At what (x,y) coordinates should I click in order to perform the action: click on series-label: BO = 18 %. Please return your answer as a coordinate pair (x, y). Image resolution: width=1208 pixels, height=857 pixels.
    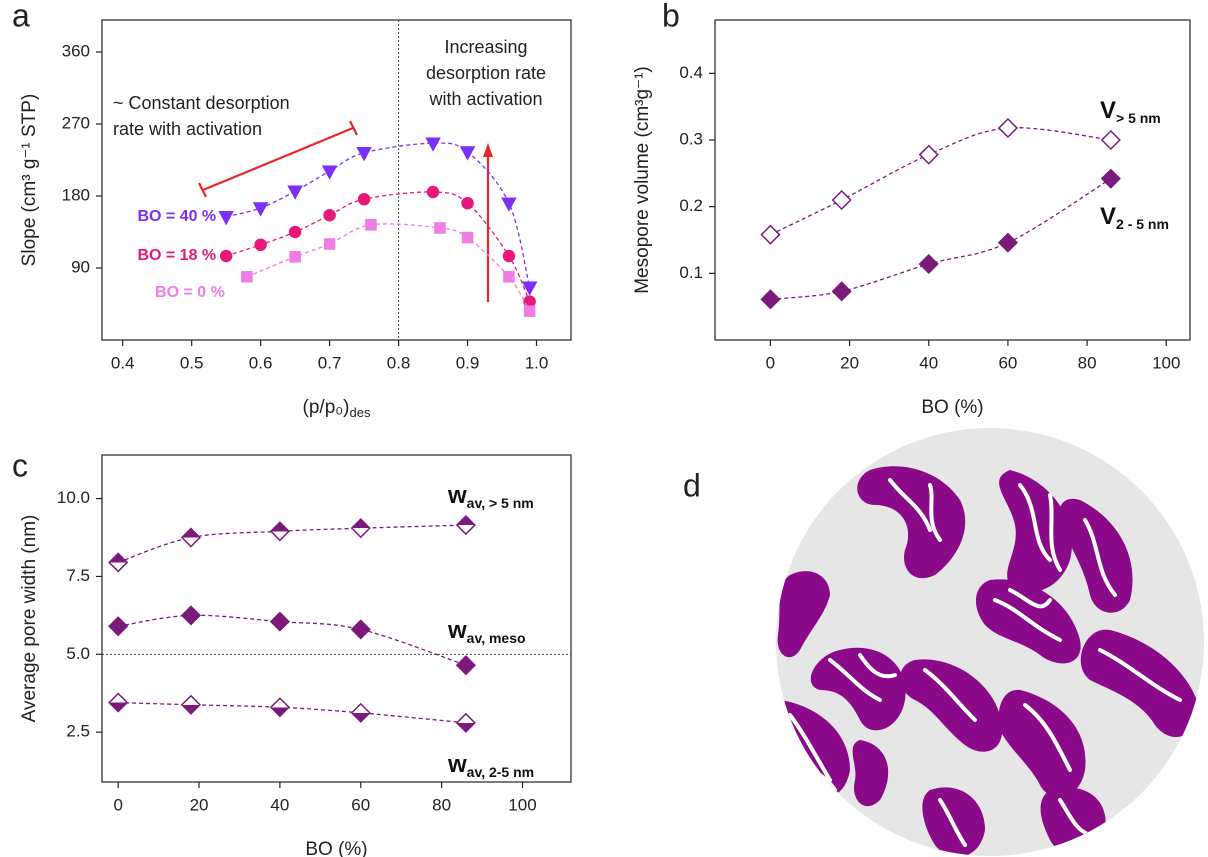
    Looking at the image, I should click on (176, 255).